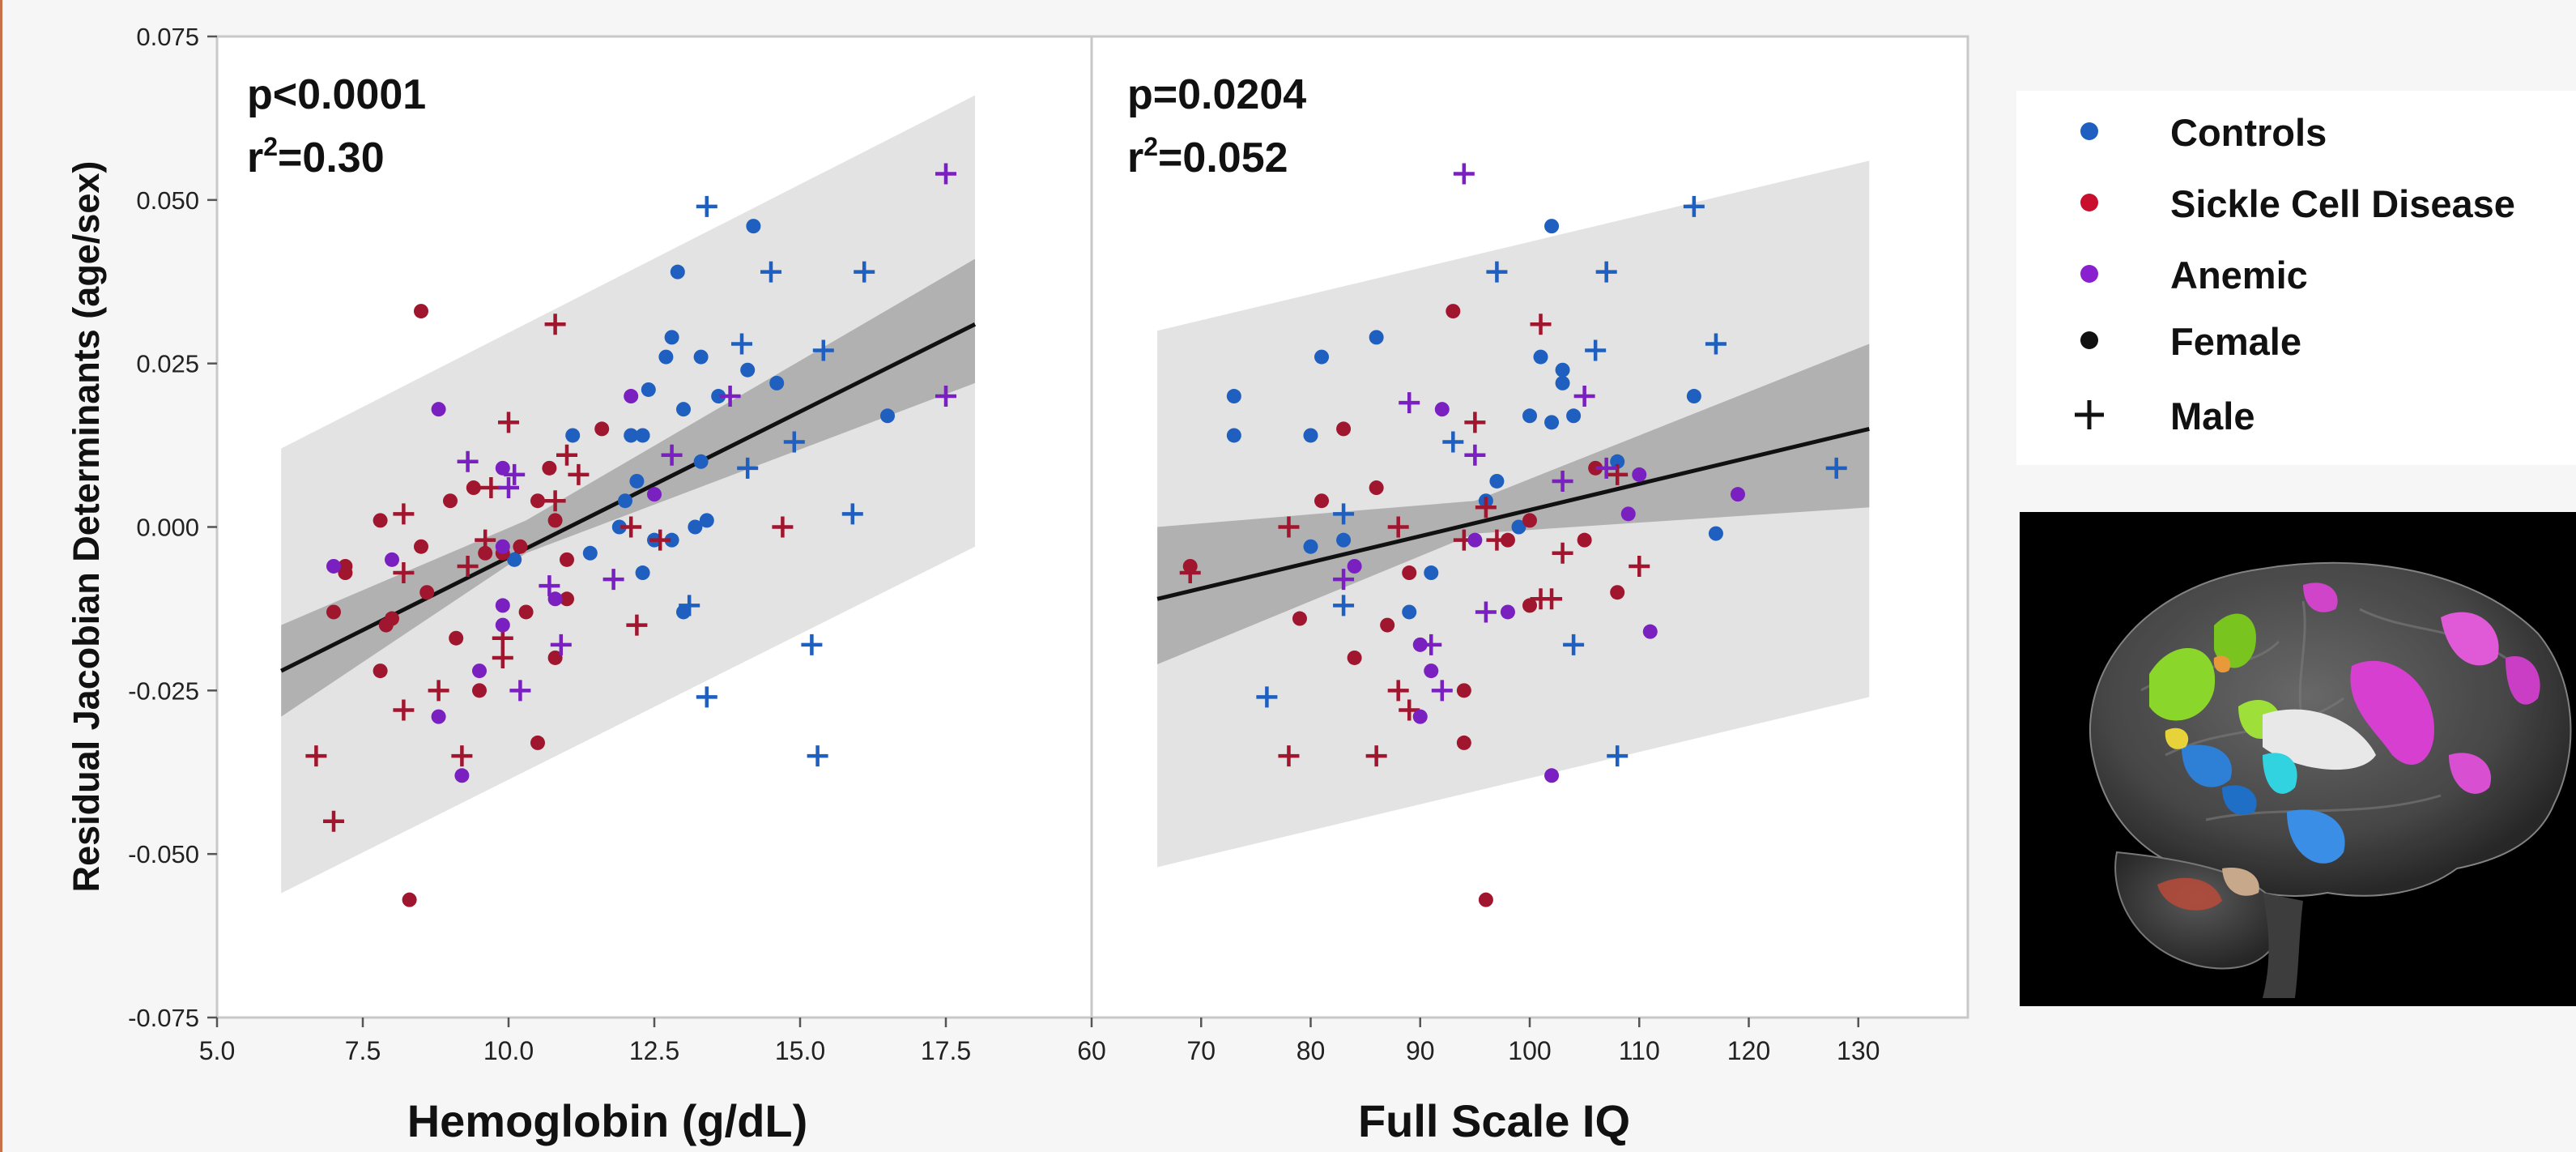 This screenshot has width=2576, height=1152. Describe the element at coordinates (2212, 416) in the screenshot. I see `legend-label: Male` at that location.